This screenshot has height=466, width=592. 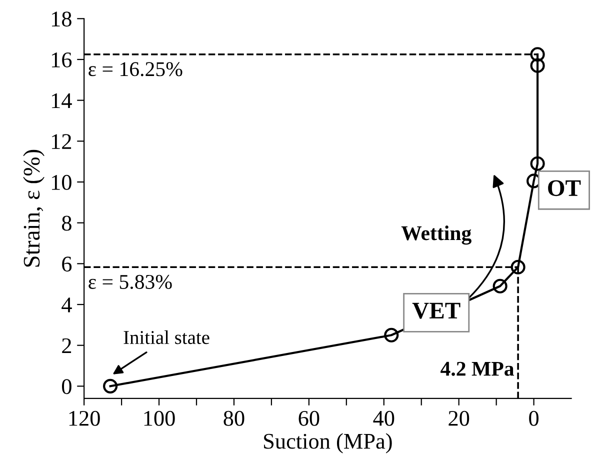 What do you see at coordinates (309, 418) in the screenshot?
I see `x-tick-label: 60` at bounding box center [309, 418].